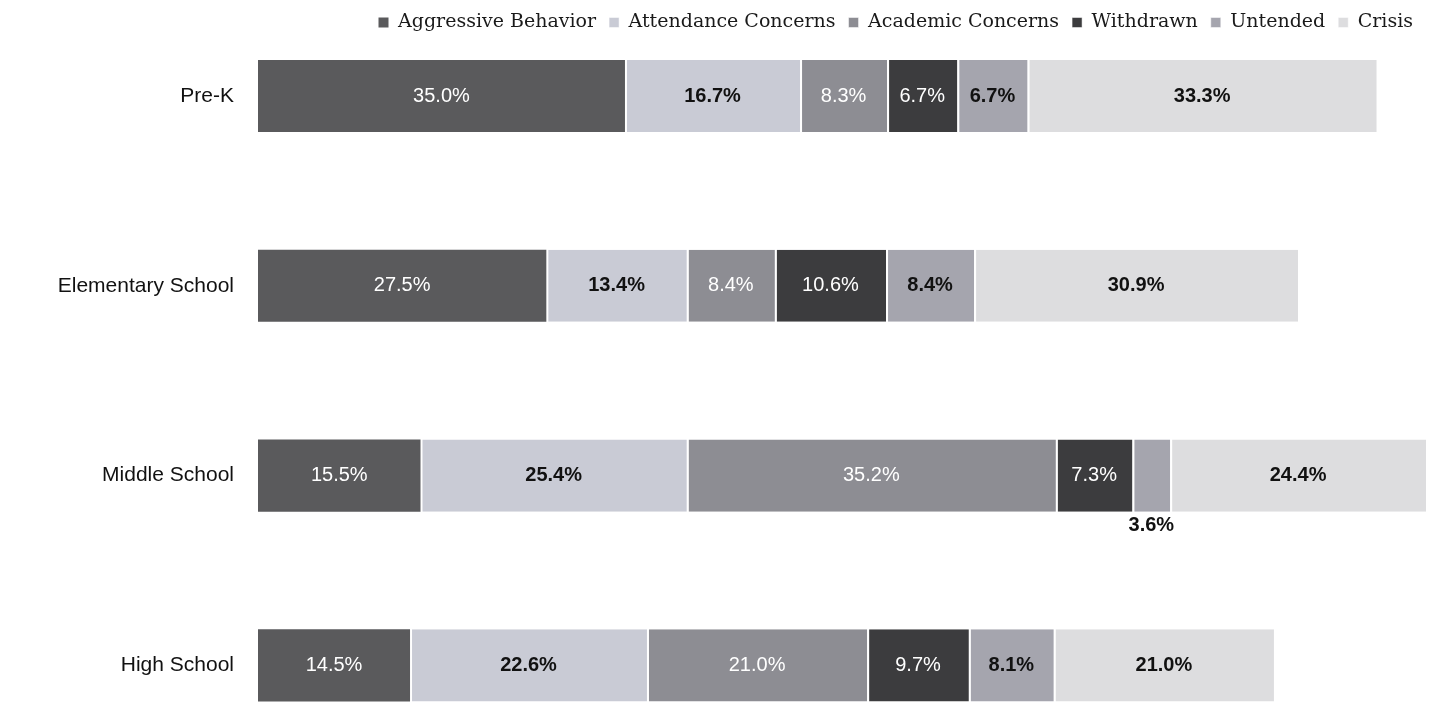  I want to click on data-label: 24.4%, so click(1298, 474).